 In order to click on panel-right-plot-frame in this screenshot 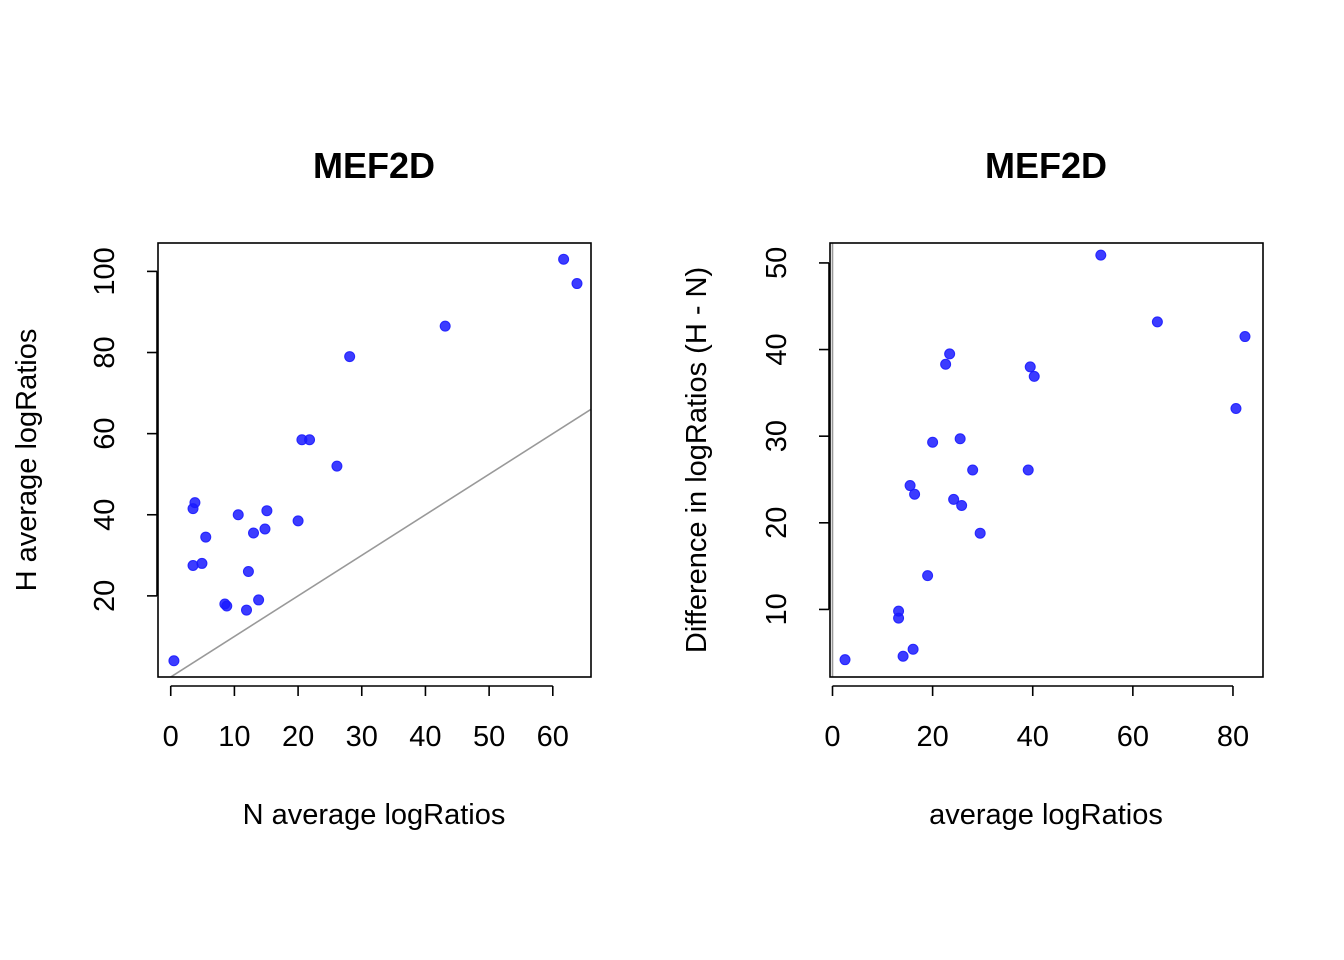, I will do `click(1046, 460)`.